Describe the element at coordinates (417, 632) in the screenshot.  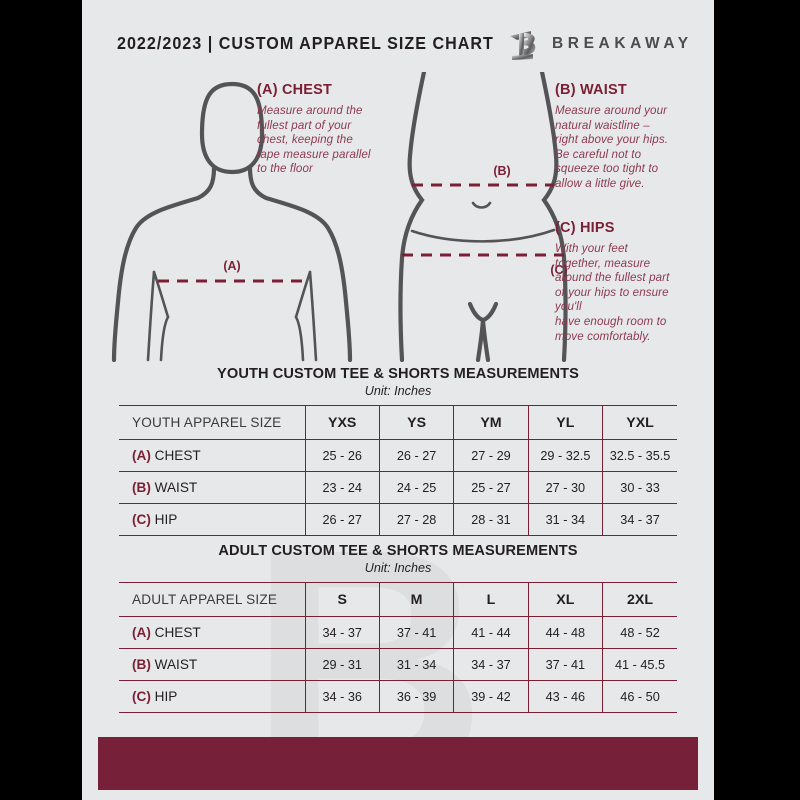
I see `adult-r0-c1: 37 - 41` at that location.